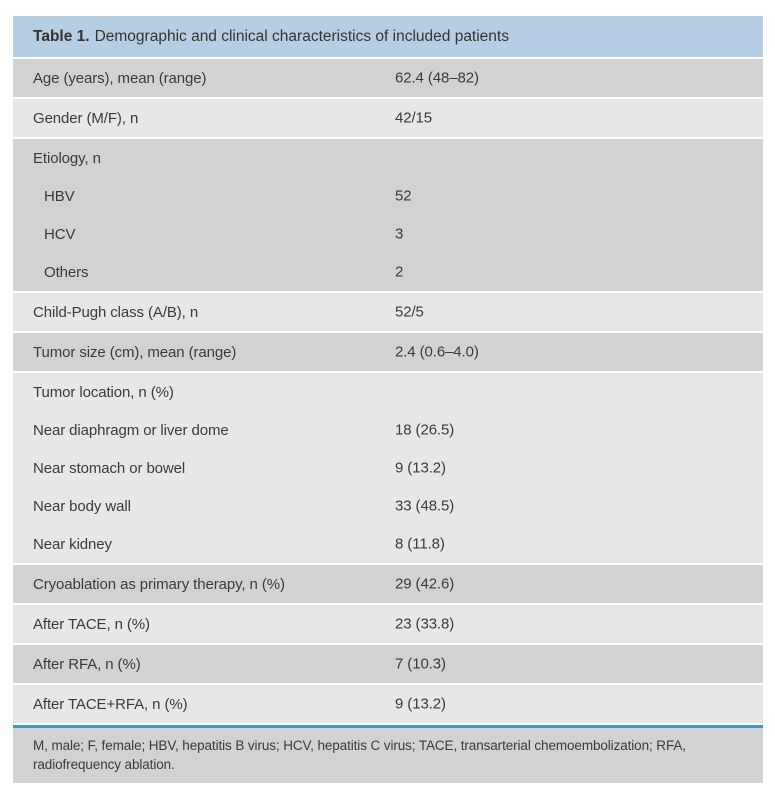 The height and width of the screenshot is (785, 775). I want to click on row-label: Tumor size (cm), mean (range), so click(135, 352).